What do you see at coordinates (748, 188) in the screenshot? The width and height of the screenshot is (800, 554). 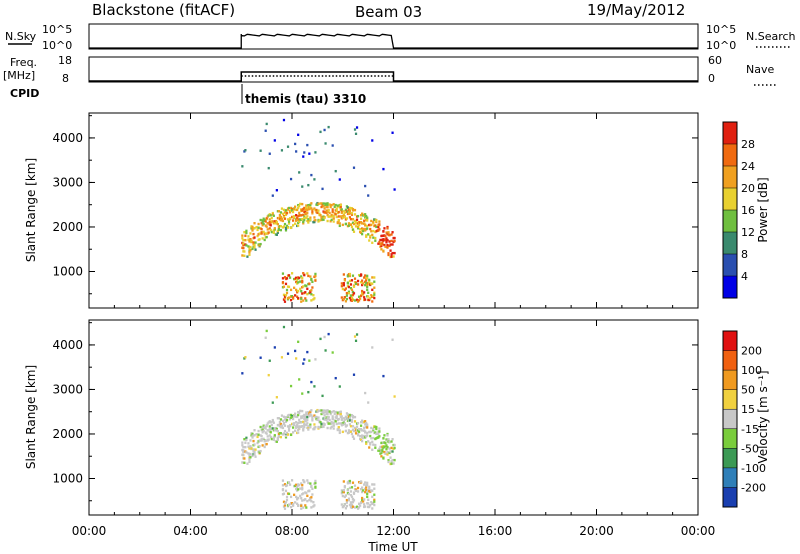 I see `colorbar-tick-label: 20` at bounding box center [748, 188].